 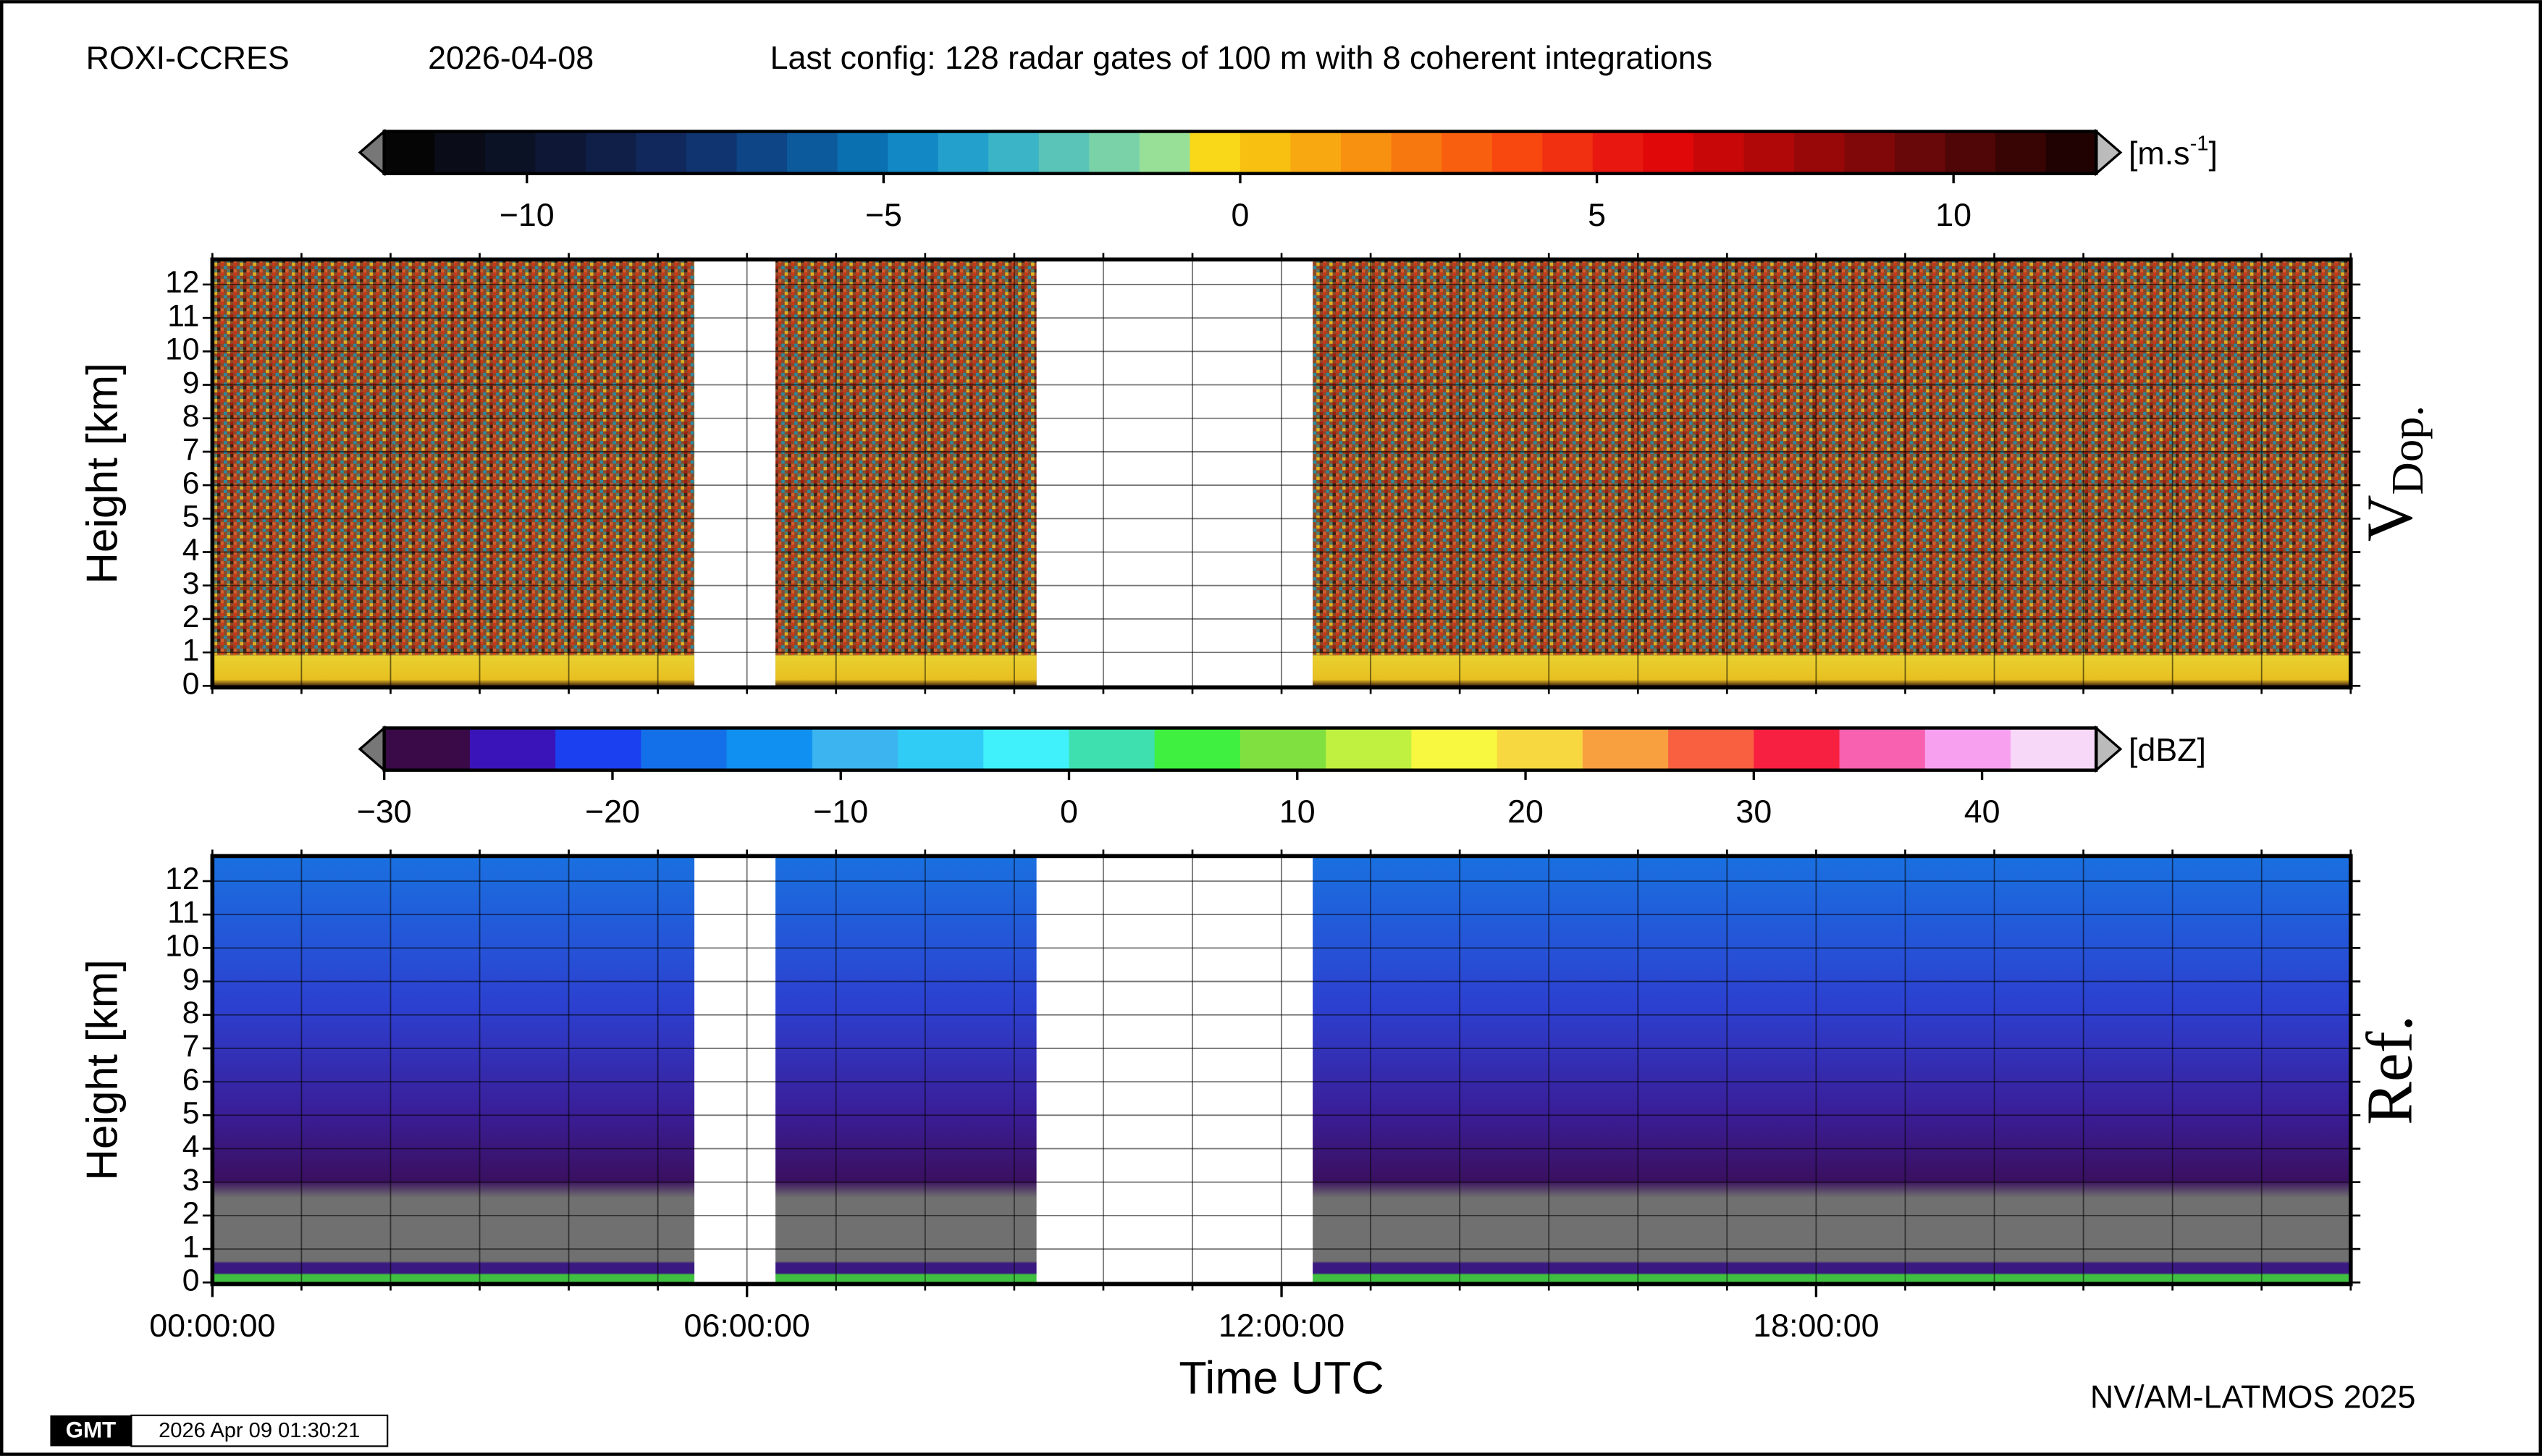 I want to click on colorbar-unit: [dBZ], so click(x=2167, y=750).